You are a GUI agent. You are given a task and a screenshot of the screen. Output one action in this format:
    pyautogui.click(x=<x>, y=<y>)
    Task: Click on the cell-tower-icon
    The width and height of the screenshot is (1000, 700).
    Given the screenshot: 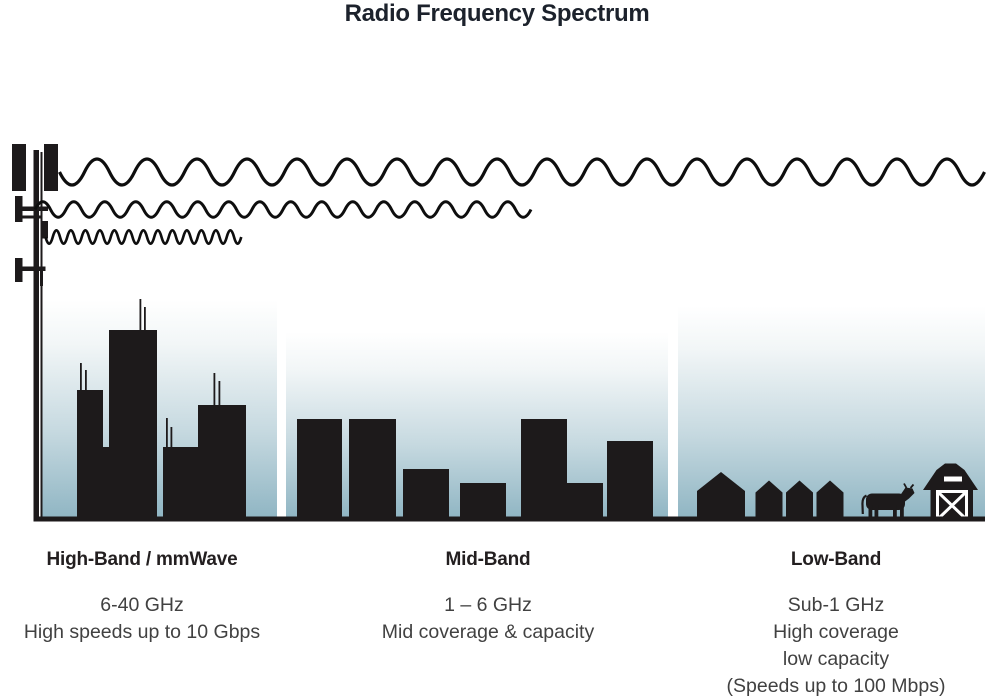 What is the action you would take?
    pyautogui.click(x=35, y=331)
    